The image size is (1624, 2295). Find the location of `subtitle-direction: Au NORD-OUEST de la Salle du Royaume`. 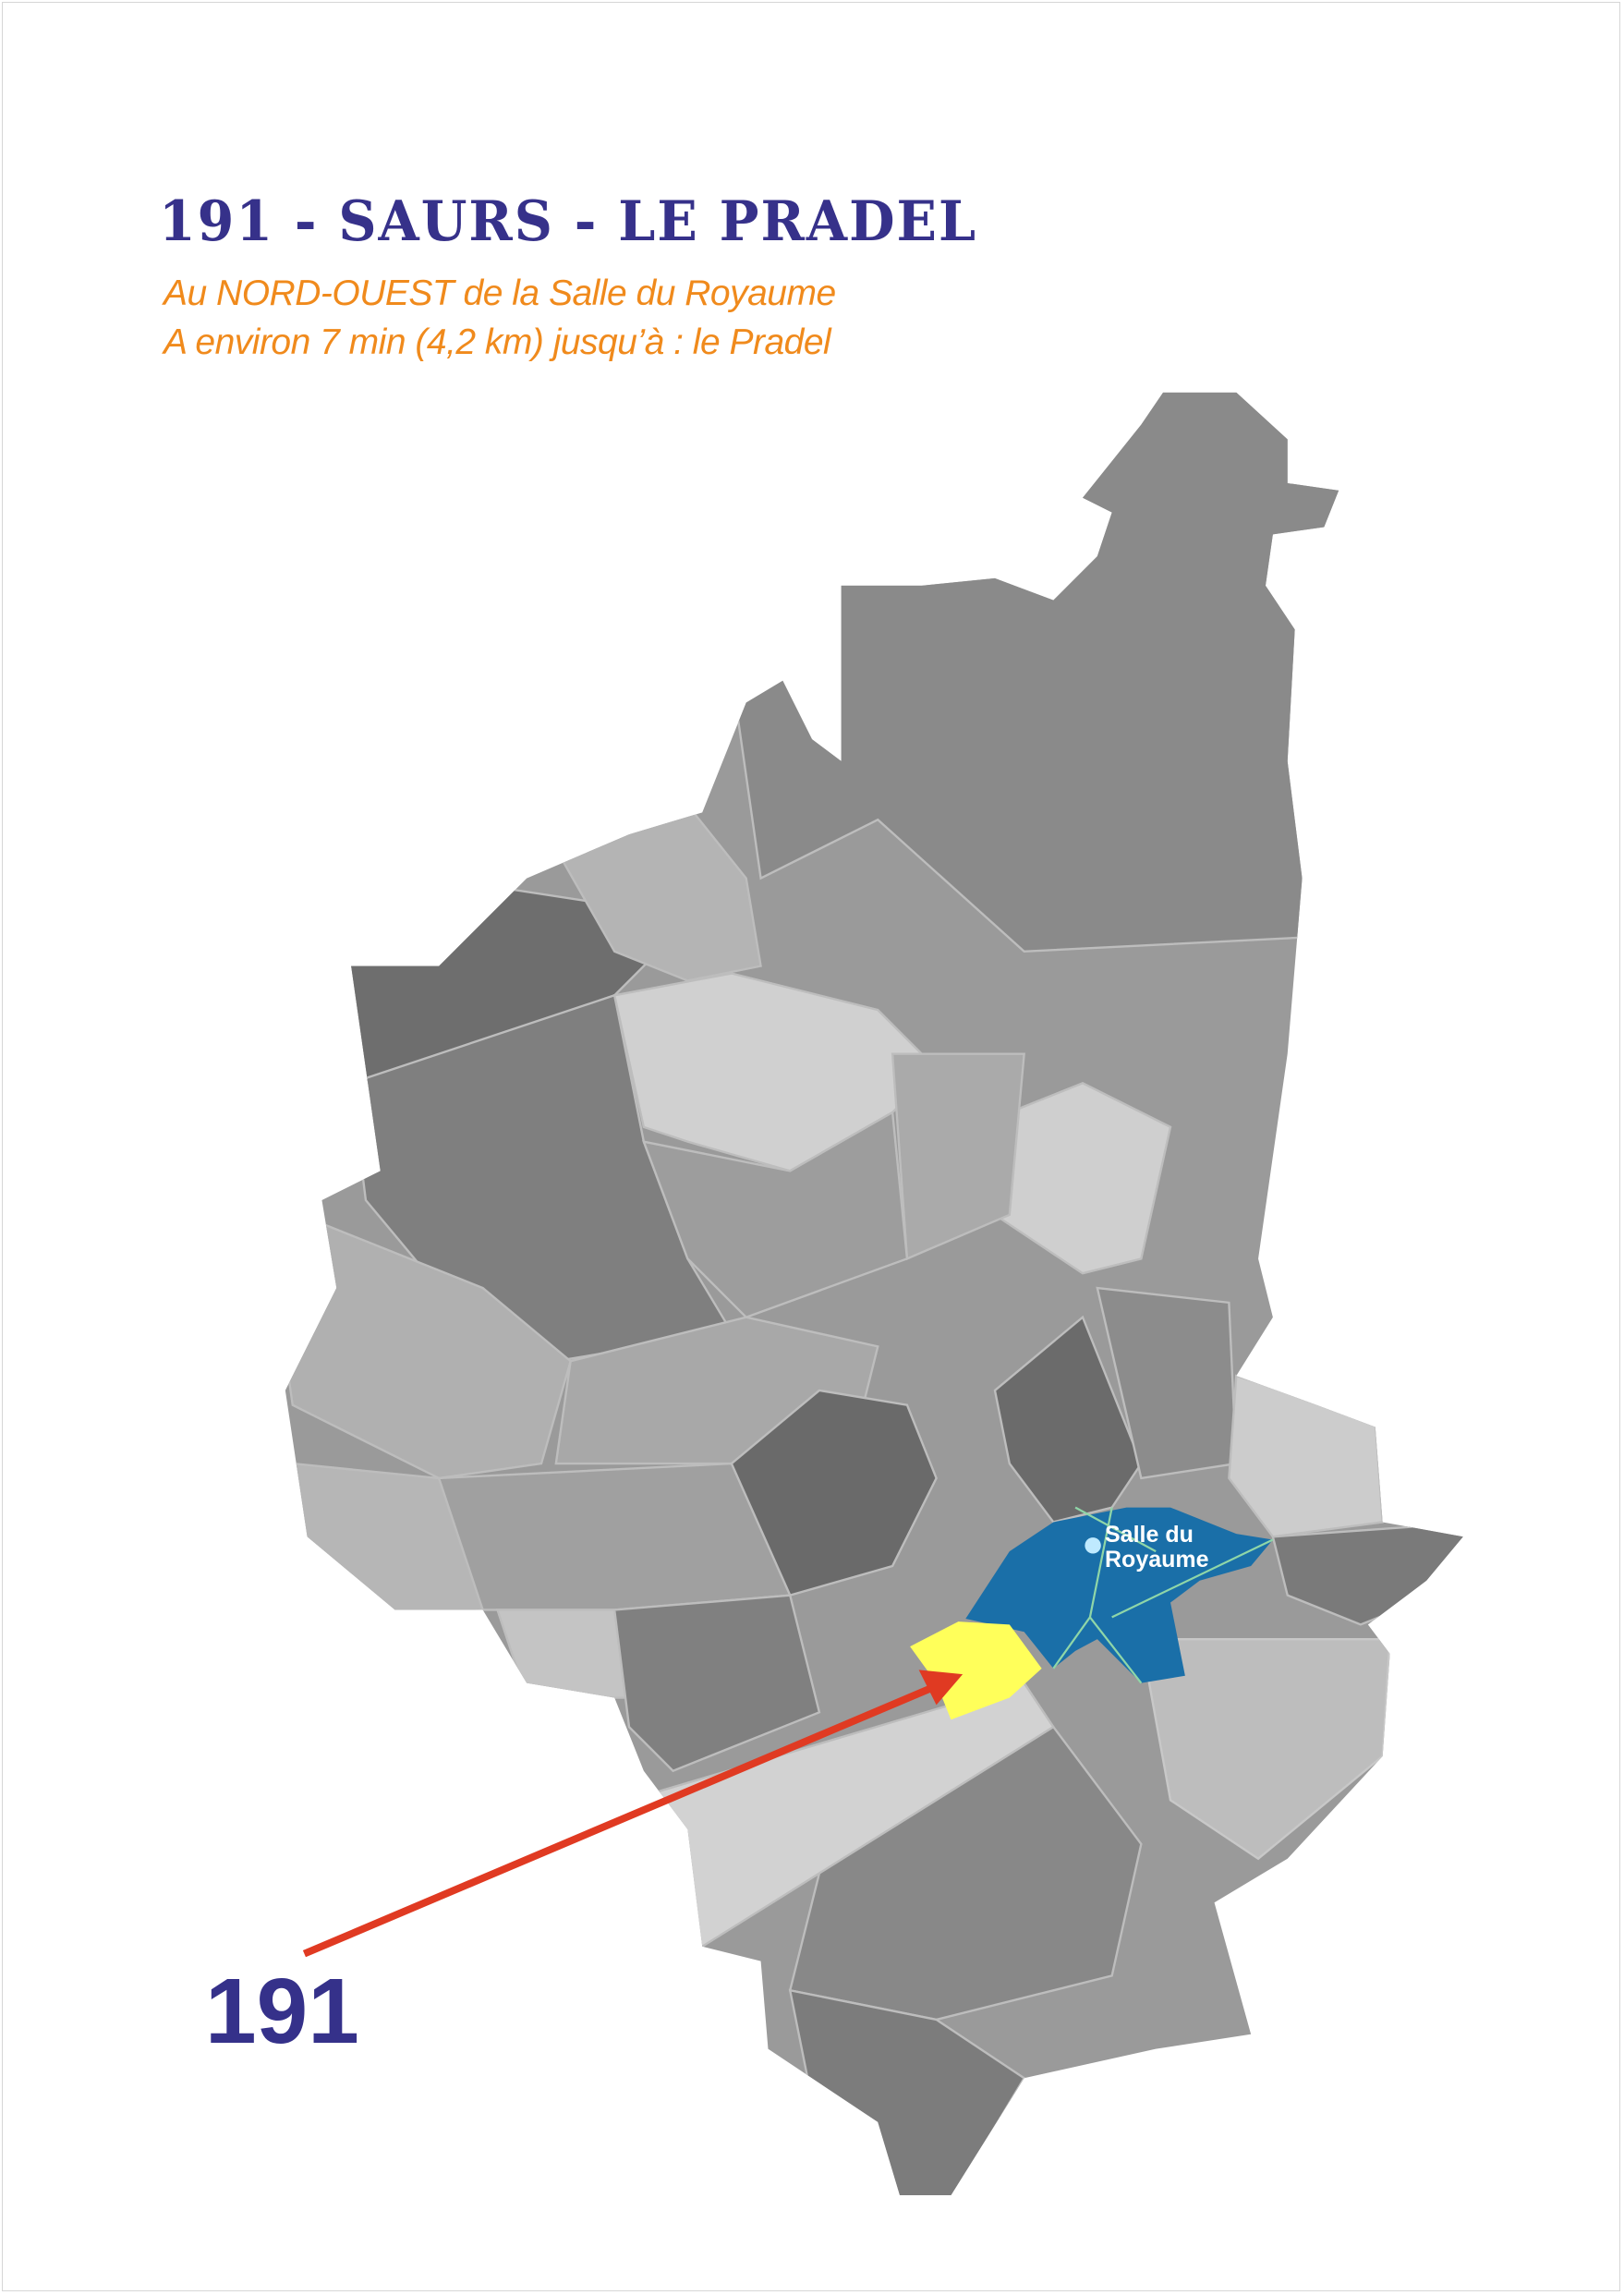

subtitle-direction: Au NORD-OUEST de la Salle du Royaume is located at coordinates (500, 293).